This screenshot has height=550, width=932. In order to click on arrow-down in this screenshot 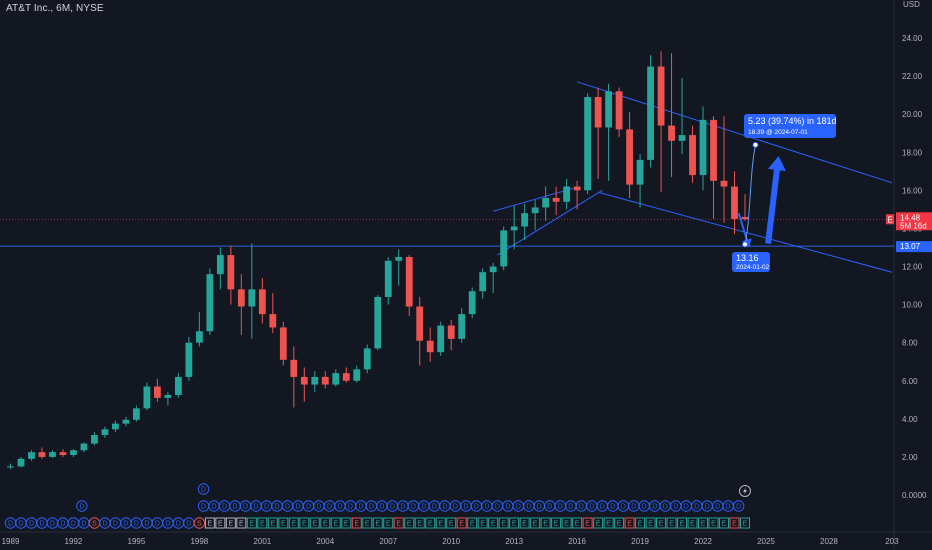, I will do `click(744, 230)`.